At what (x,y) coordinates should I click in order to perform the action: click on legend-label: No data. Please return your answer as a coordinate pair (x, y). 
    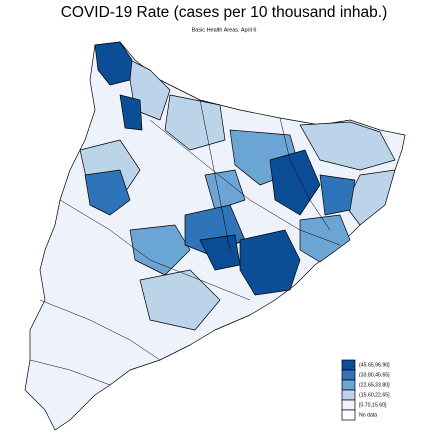
    Looking at the image, I should click on (368, 415).